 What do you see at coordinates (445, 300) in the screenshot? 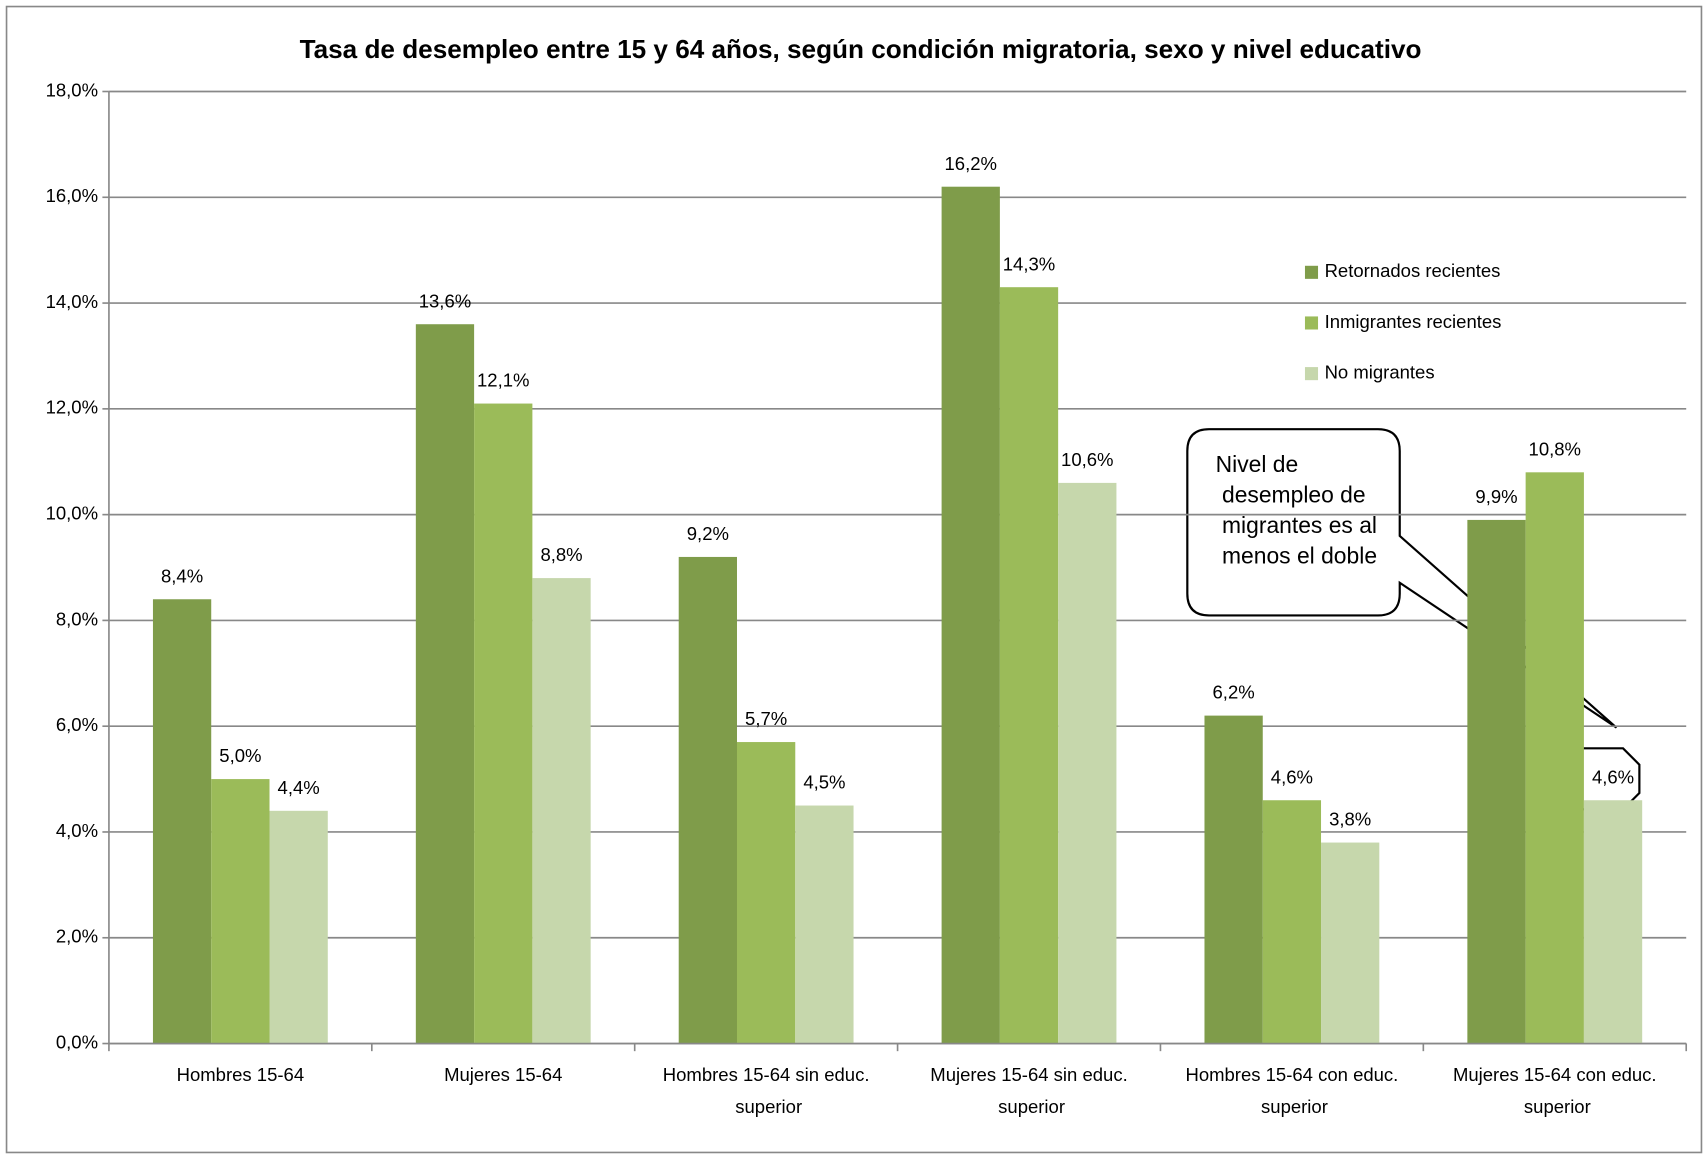
I see `data-label: 13,6%` at bounding box center [445, 300].